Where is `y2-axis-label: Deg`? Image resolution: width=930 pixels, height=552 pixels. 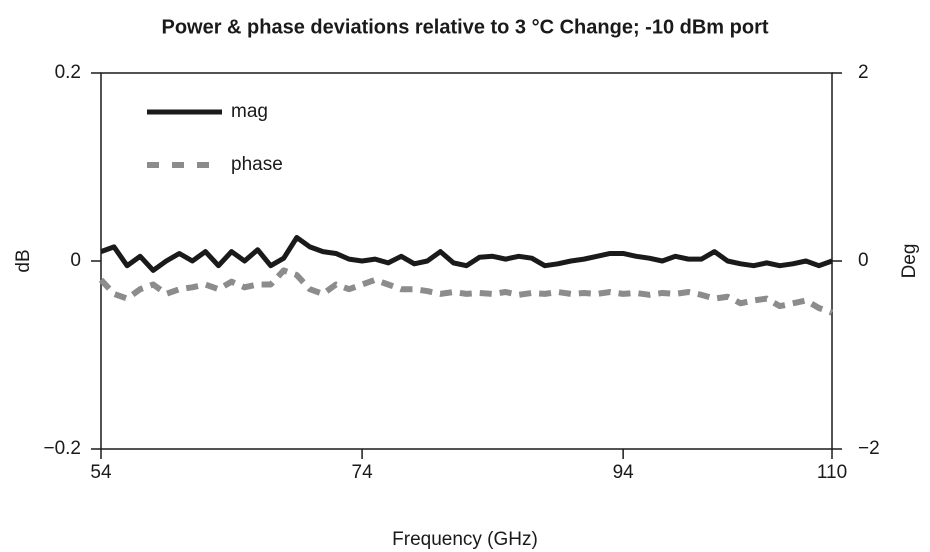 y2-axis-label: Deg is located at coordinates (909, 261).